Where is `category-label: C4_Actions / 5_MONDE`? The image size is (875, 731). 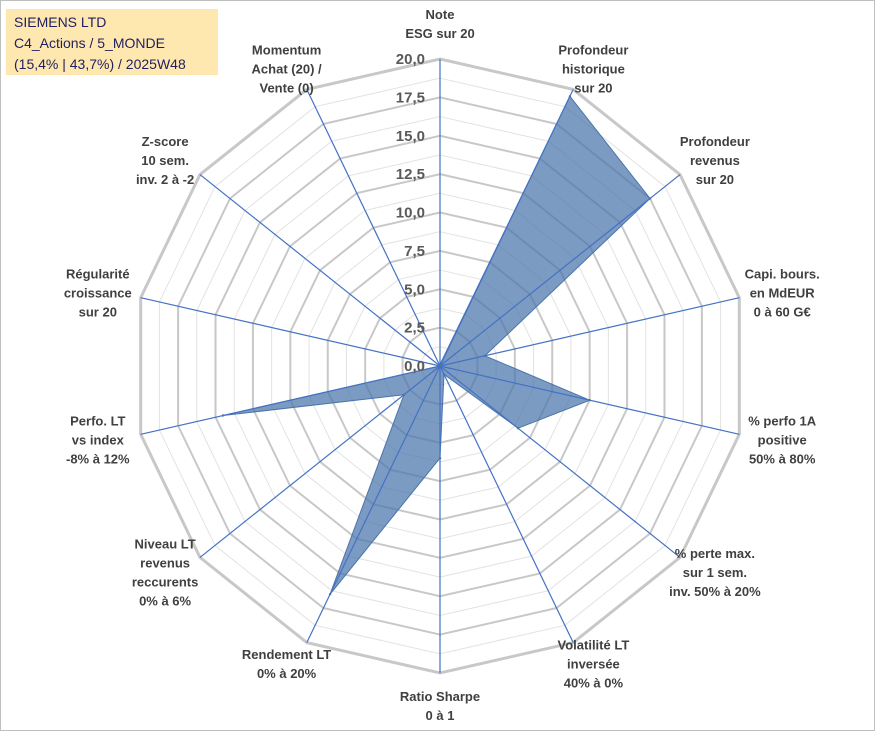
category-label: C4_Actions / 5_MONDE is located at coordinates (89, 43).